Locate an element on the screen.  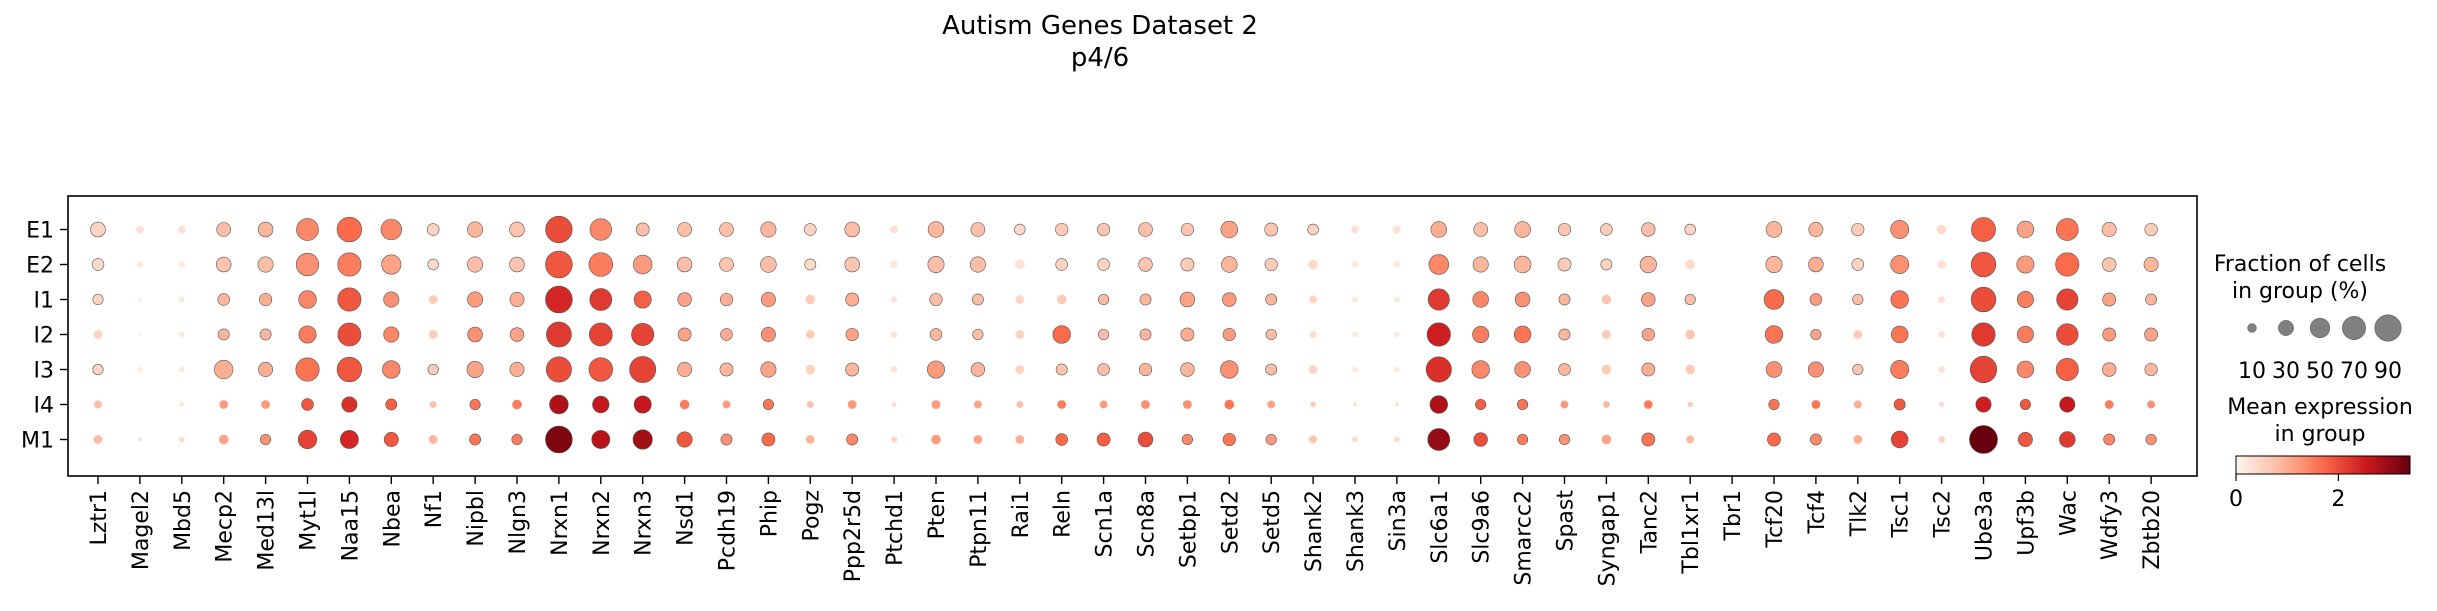
dot-I2-Nsd1 is located at coordinates (684, 334).